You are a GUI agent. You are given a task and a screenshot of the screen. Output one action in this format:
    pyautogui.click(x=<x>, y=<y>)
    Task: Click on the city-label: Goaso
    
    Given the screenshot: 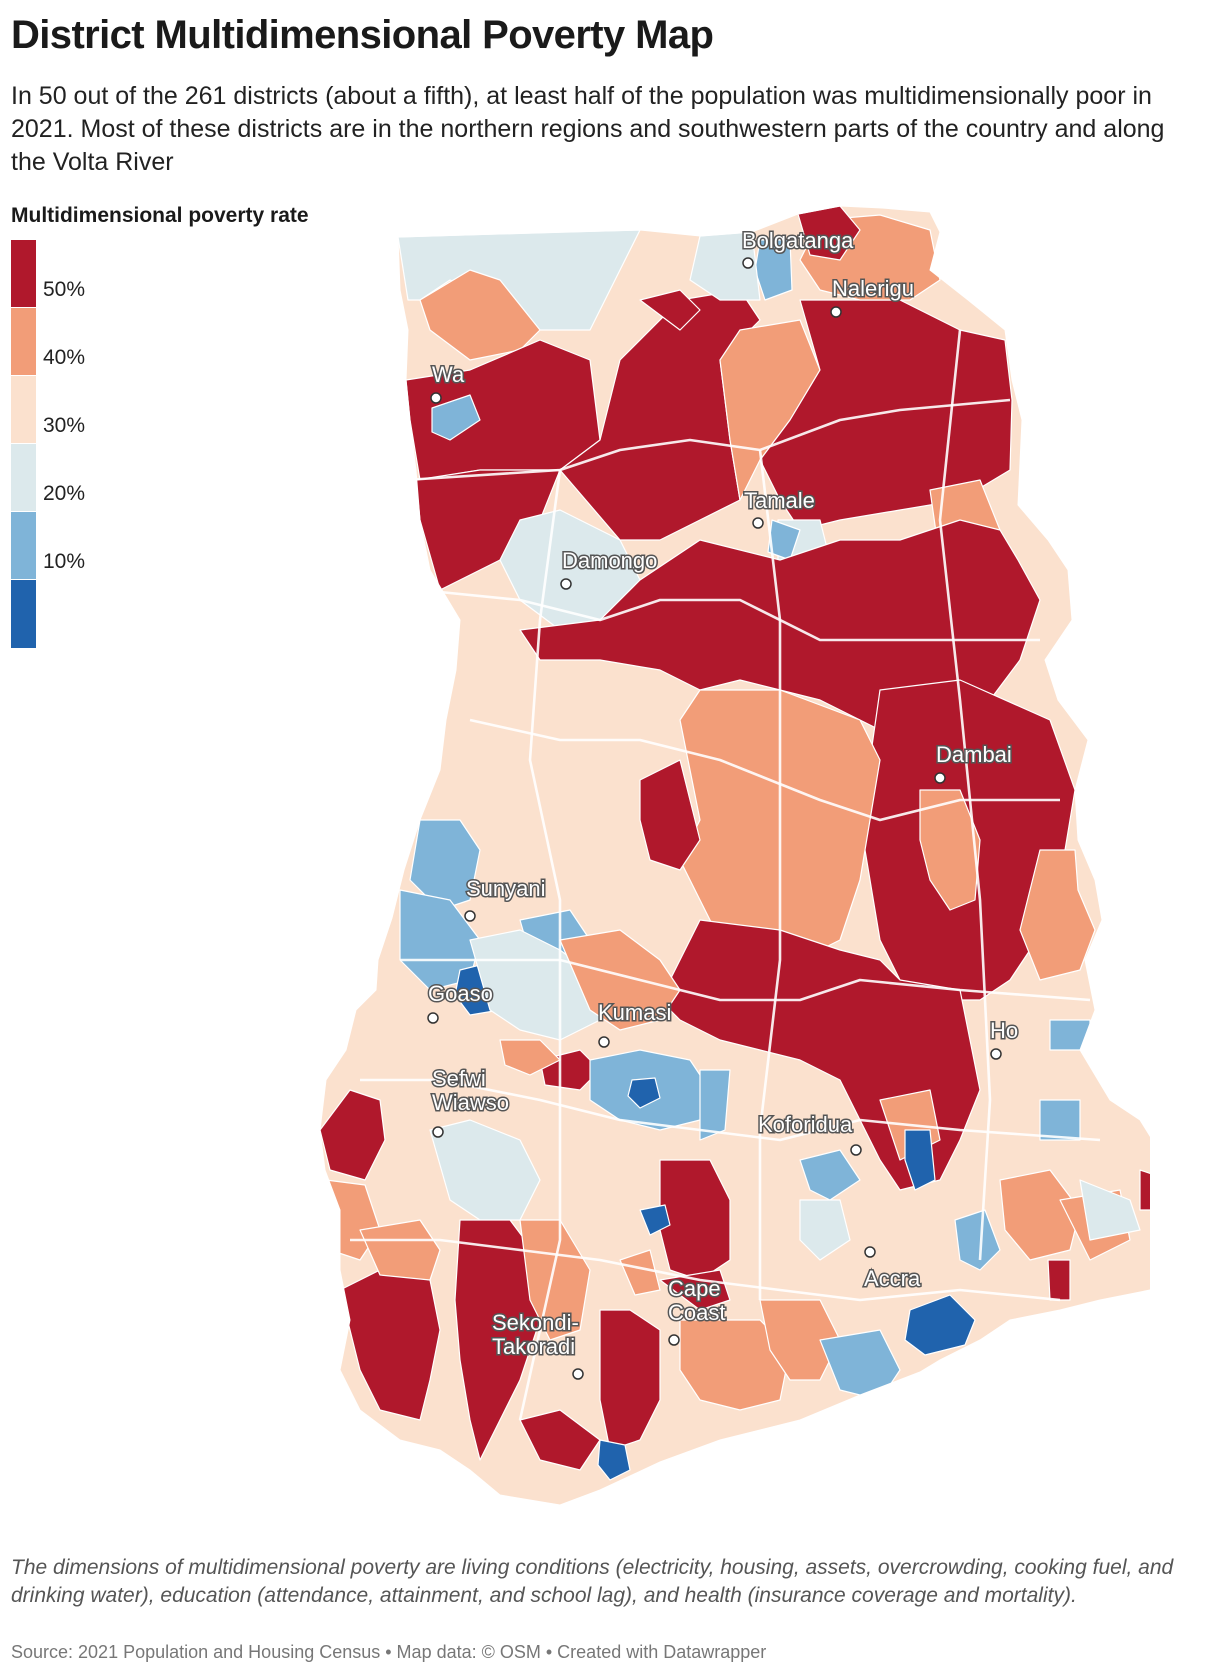 What is the action you would take?
    pyautogui.click(x=460, y=993)
    